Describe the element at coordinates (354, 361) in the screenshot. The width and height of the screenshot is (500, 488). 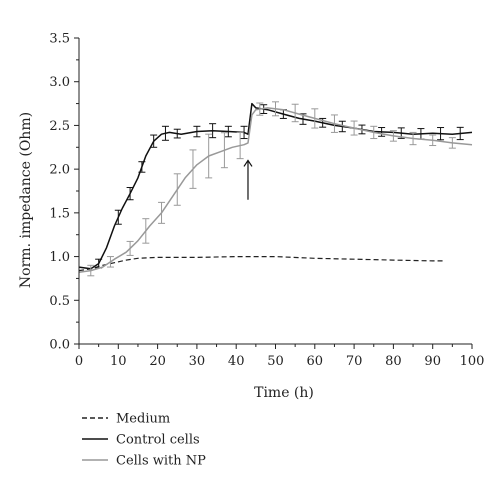
I see `x-tick-label: 70` at that location.